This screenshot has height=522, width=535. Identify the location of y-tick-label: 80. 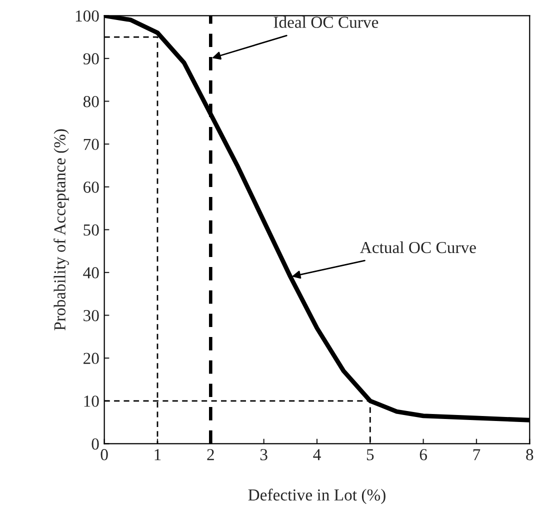
(91, 102).